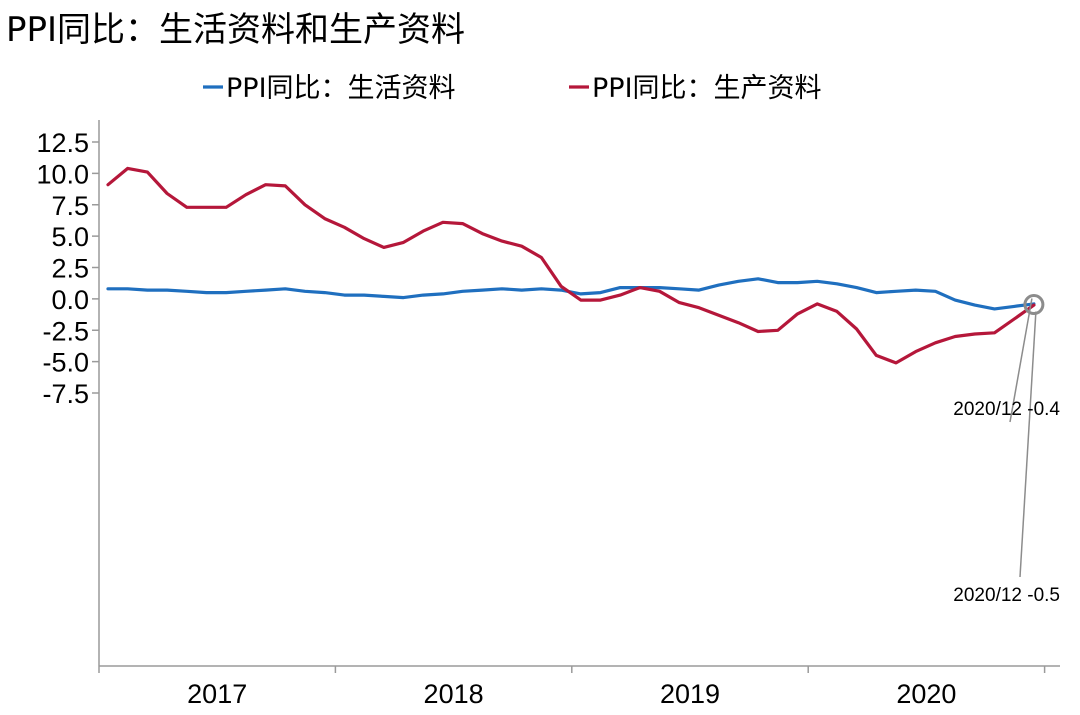  What do you see at coordinates (70, 237) in the screenshot?
I see `y-tick-label: 5.0` at bounding box center [70, 237].